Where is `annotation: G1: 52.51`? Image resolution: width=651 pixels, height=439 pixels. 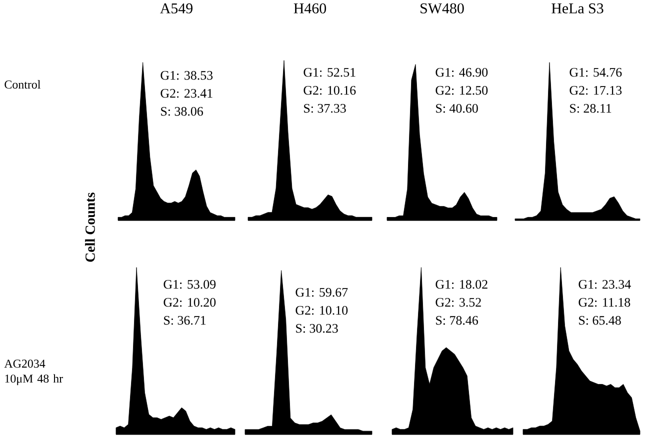 annotation: G1: 52.51 is located at coordinates (330, 72).